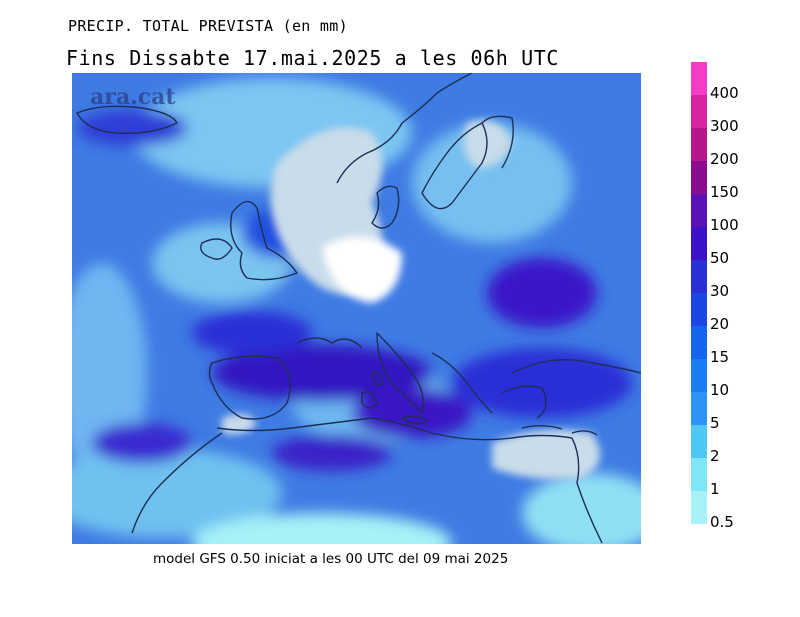  Describe the element at coordinates (722, 522) in the screenshot. I see `color-scale-label: 0.5` at that location.